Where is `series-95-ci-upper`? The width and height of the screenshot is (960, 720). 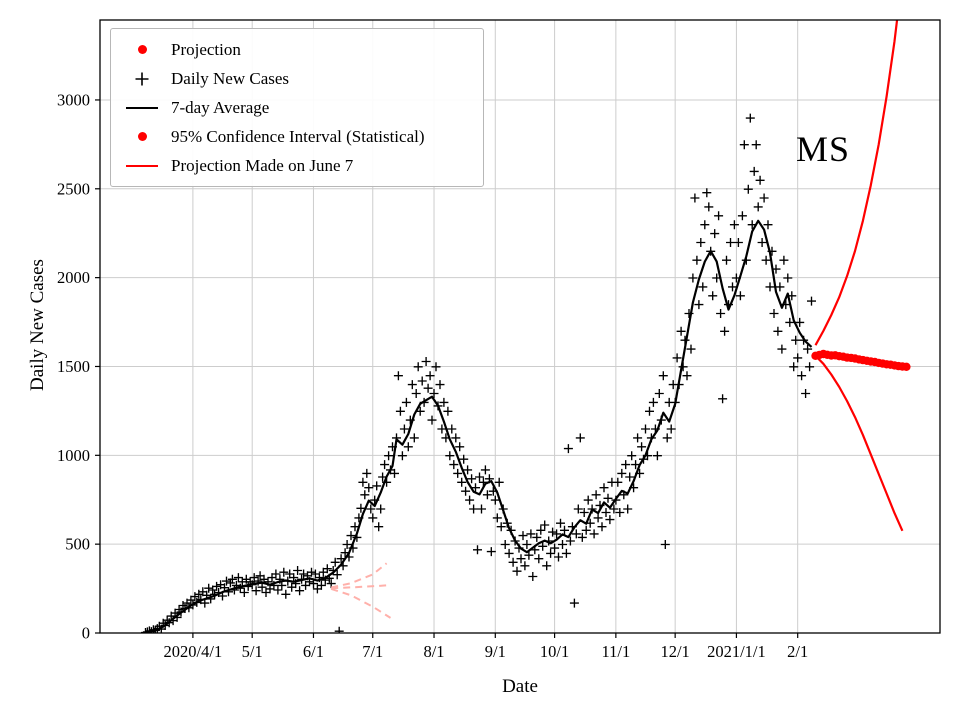 series-95-ci-upper is located at coordinates (856, 183).